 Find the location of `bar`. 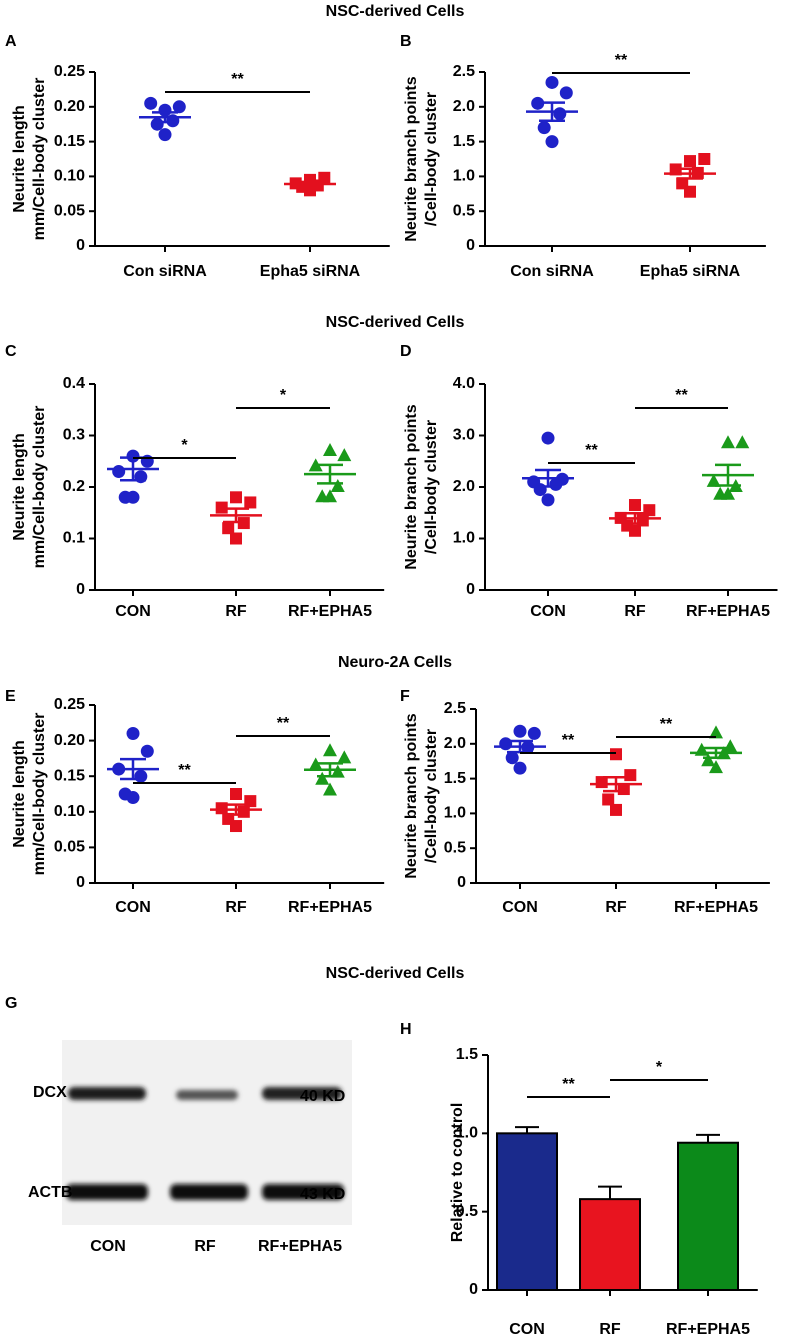

bar is located at coordinates (708, 1216).